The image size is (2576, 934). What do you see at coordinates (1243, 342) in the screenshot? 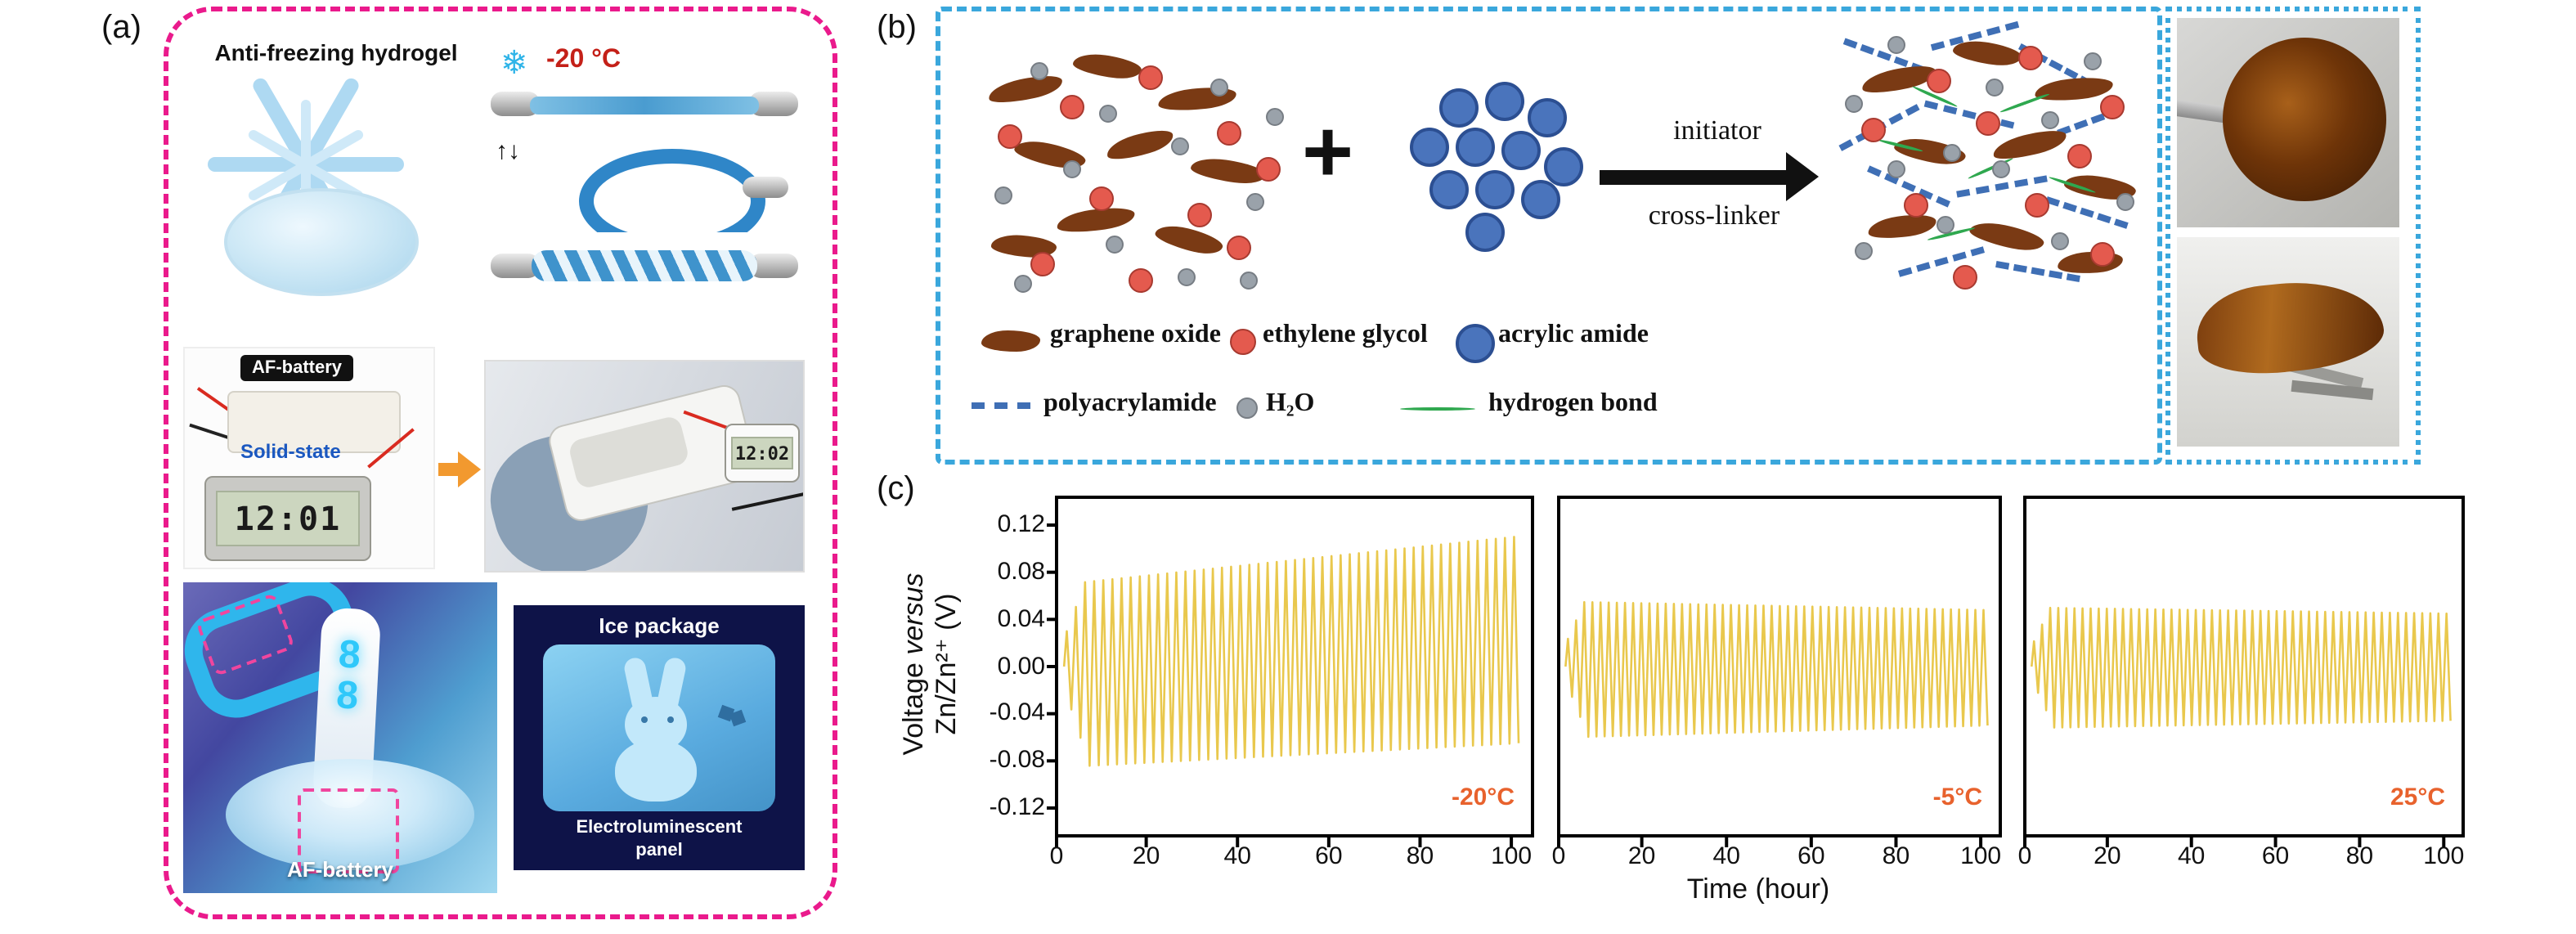
I see `ethylene-glycol-swatch` at bounding box center [1243, 342].